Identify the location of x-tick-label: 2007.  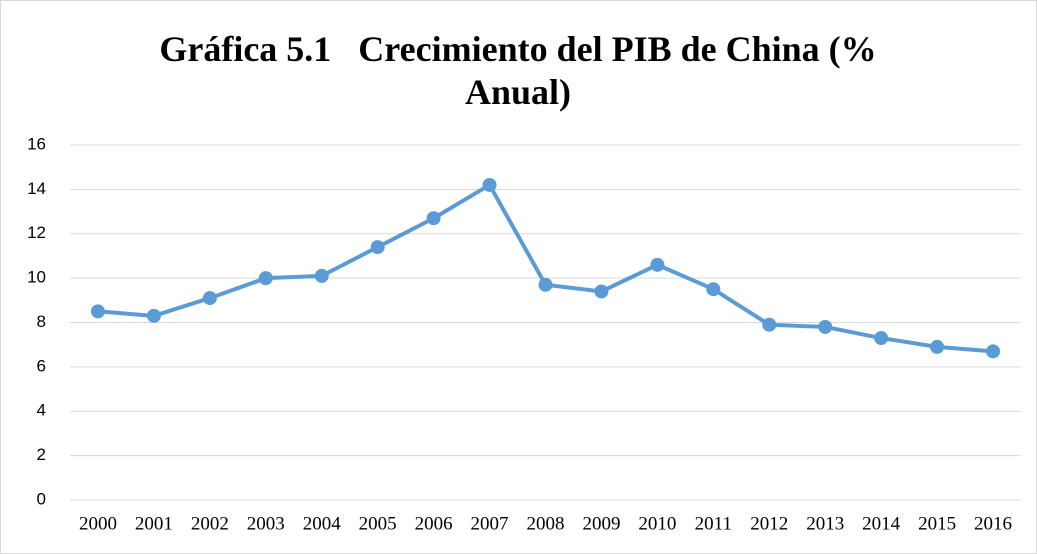
(490, 523).